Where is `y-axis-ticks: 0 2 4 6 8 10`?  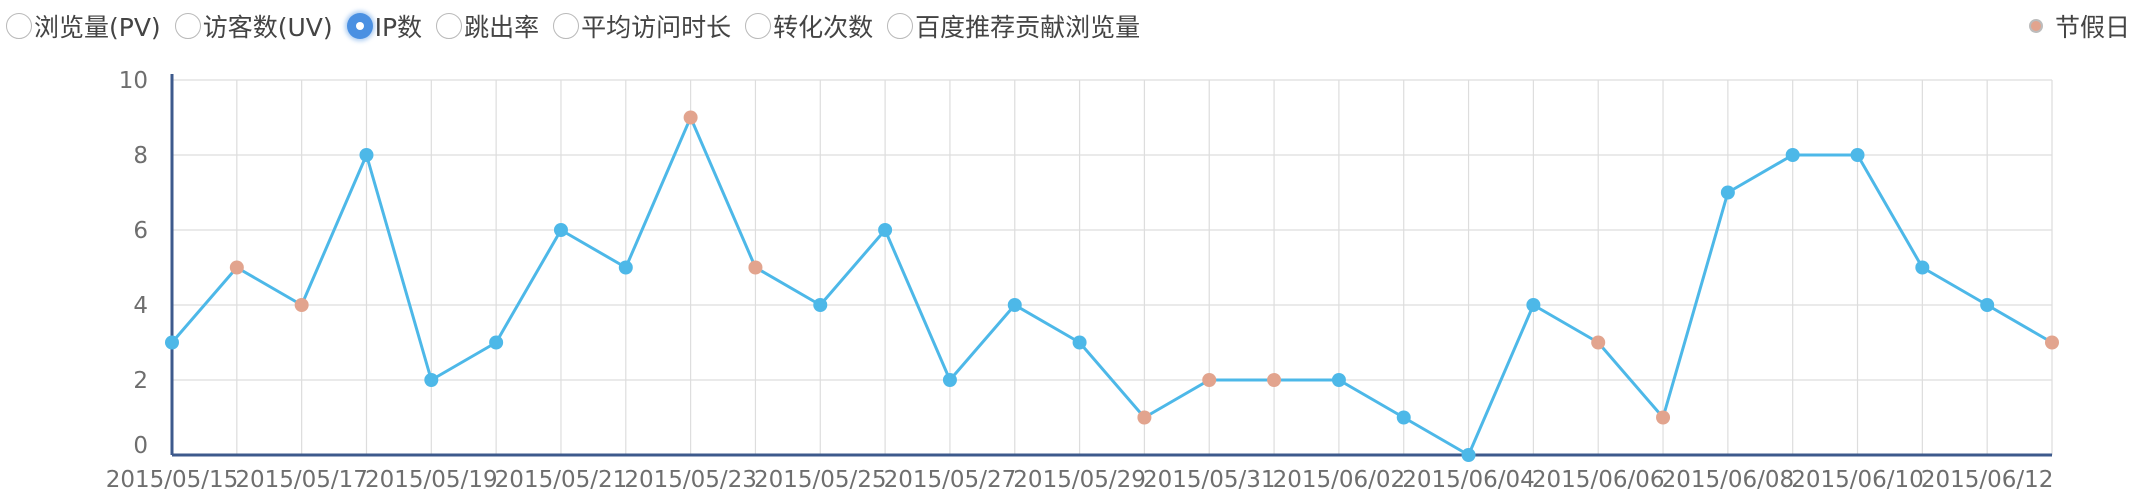
y-axis-ticks: 0 2 4 6 8 10 is located at coordinates (133, 263).